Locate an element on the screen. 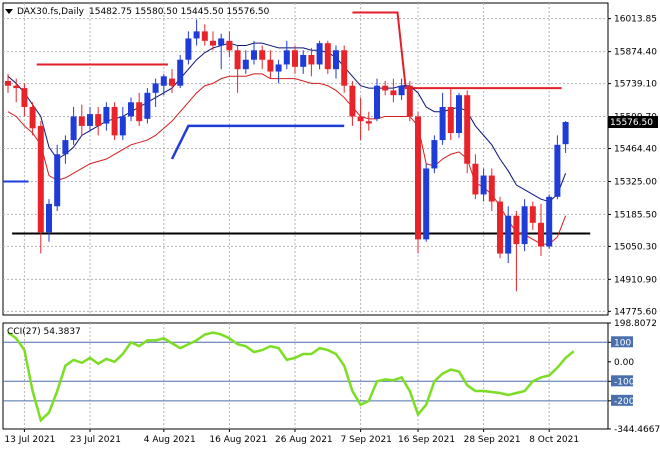  price-tick-label-9: 14775.60 is located at coordinates (635, 312).